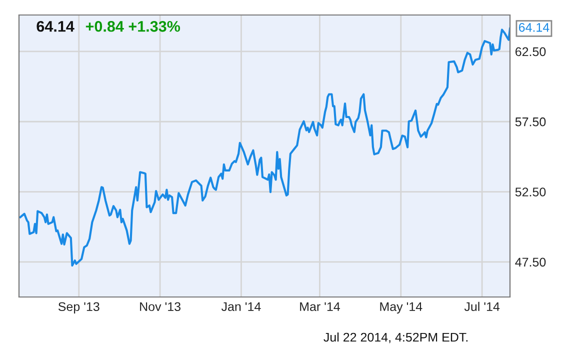  Describe the element at coordinates (79, 308) in the screenshot. I see `x-tick-label: Sep '13` at that location.